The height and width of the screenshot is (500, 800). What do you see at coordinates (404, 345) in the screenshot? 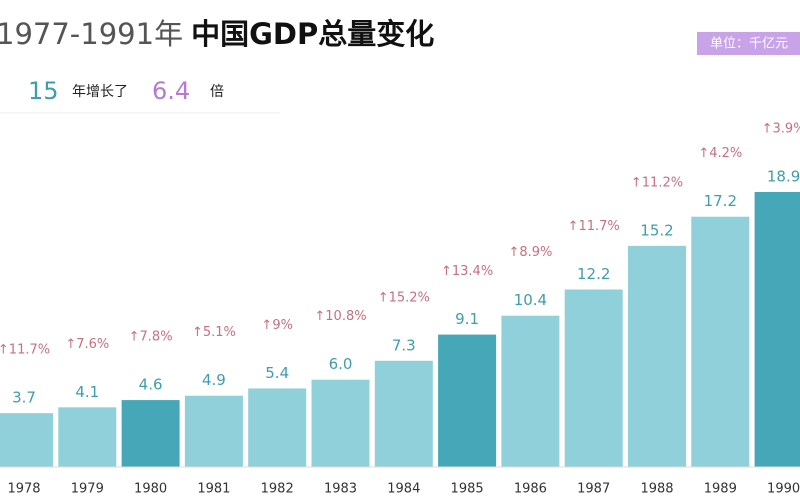
I see `value-label: 7.3` at bounding box center [404, 345].